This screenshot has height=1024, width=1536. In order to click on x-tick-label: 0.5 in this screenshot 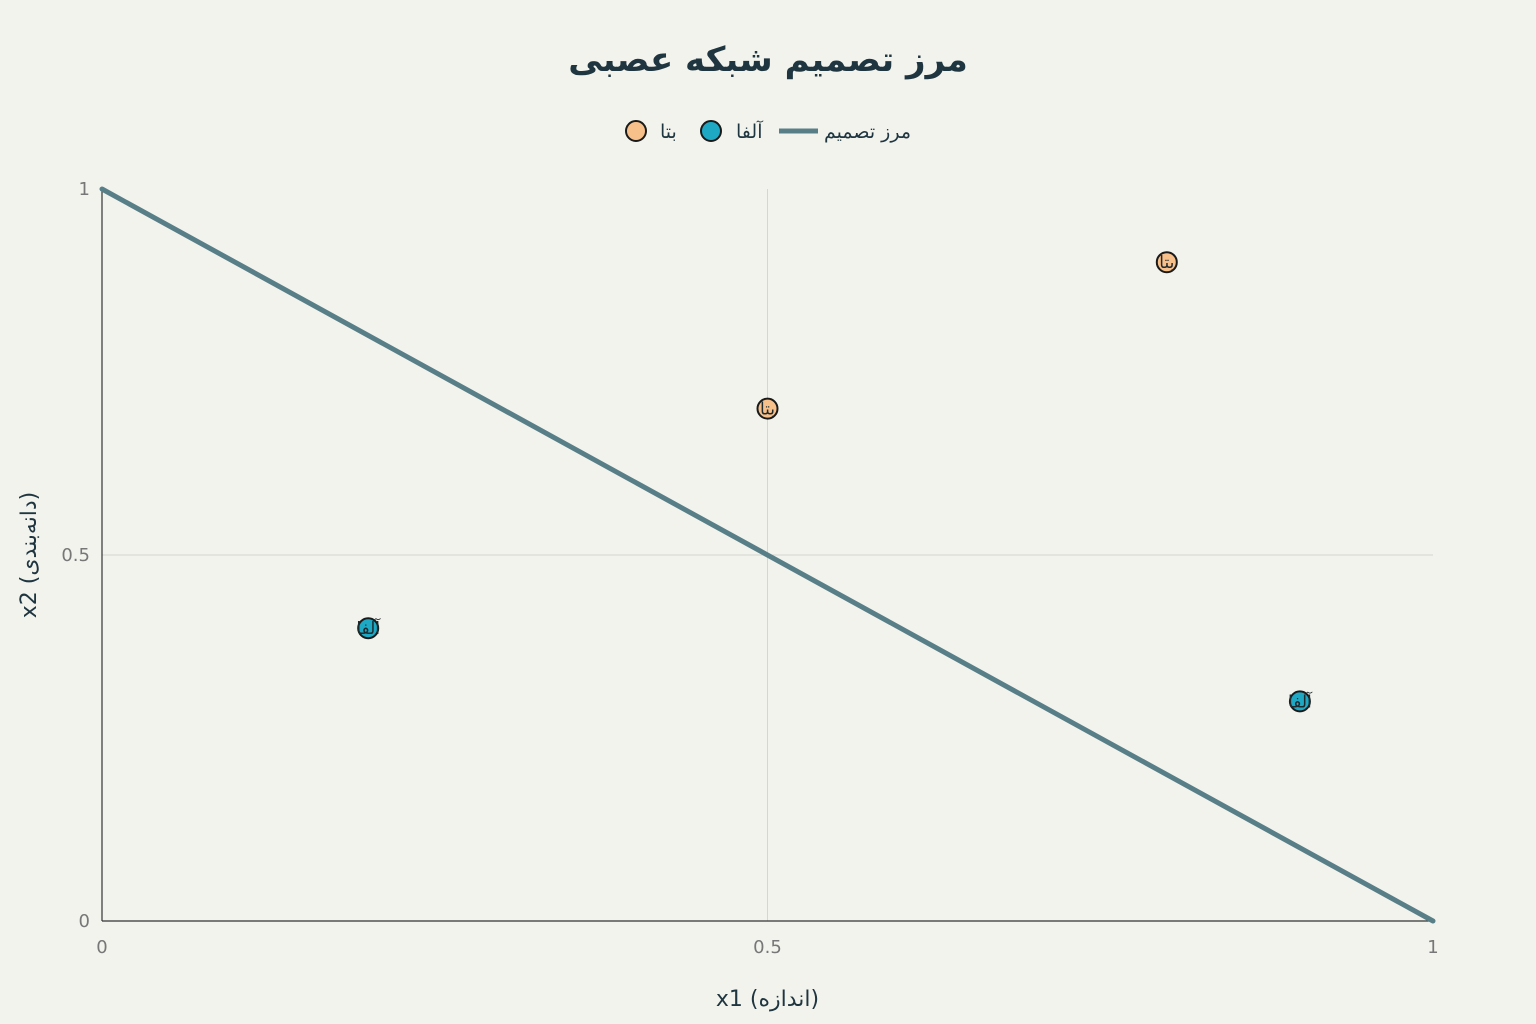, I will do `click(767, 947)`.